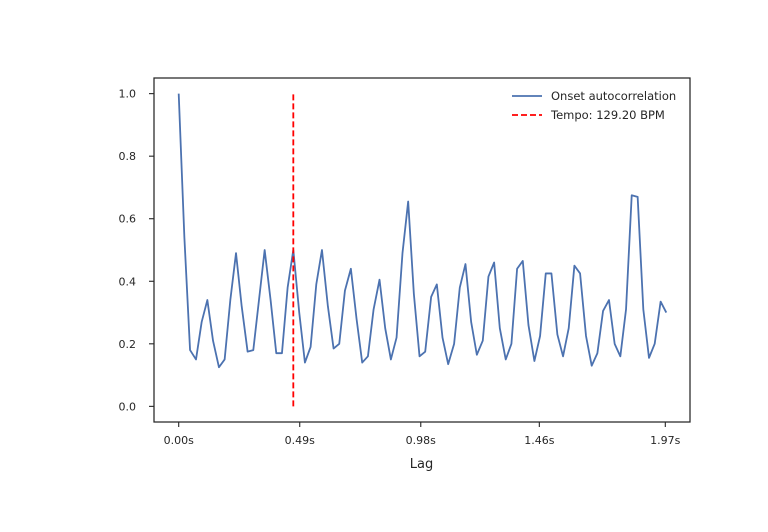 The height and width of the screenshot is (532, 768). Describe the element at coordinates (607, 115) in the screenshot. I see `legend-label-tempo: Tempo: 129.20 BPM` at that location.